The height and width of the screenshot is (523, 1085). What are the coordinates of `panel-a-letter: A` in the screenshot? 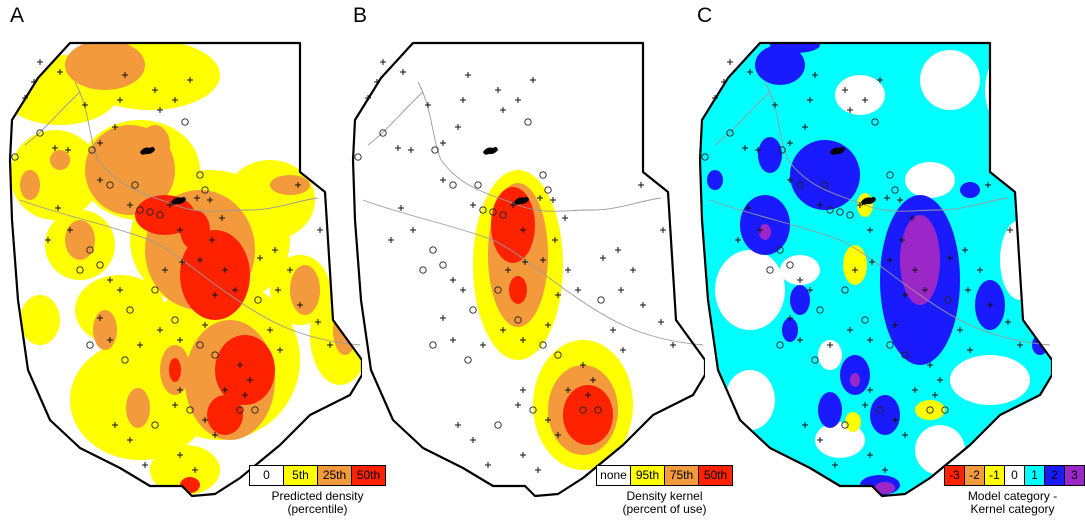 It's located at (17, 15).